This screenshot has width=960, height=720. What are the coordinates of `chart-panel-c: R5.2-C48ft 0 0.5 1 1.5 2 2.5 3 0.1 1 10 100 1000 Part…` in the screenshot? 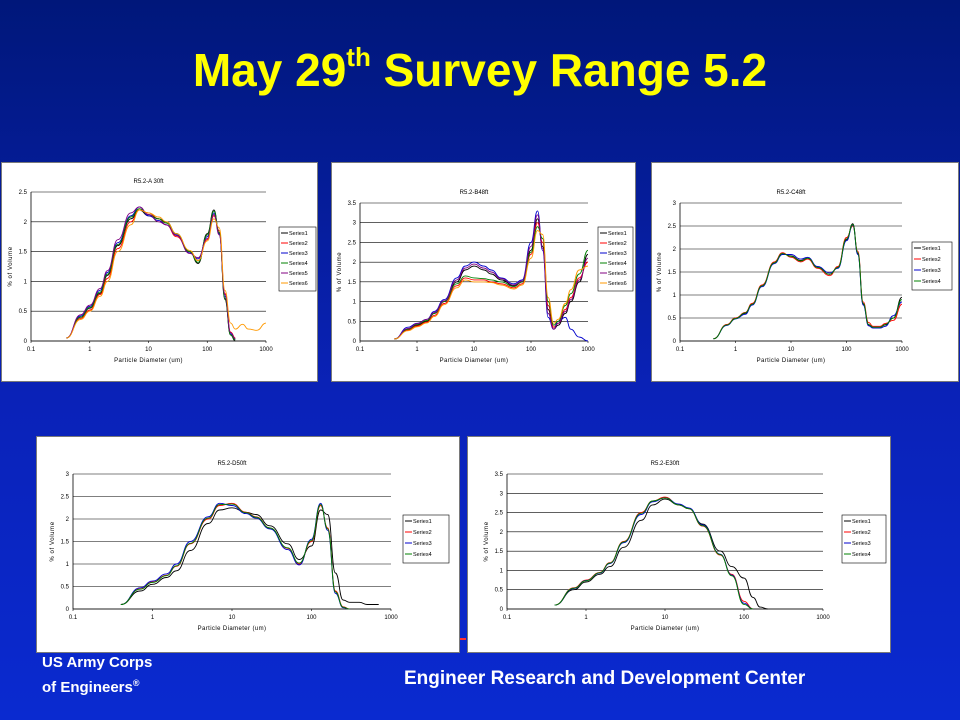 It's located at (805, 272).